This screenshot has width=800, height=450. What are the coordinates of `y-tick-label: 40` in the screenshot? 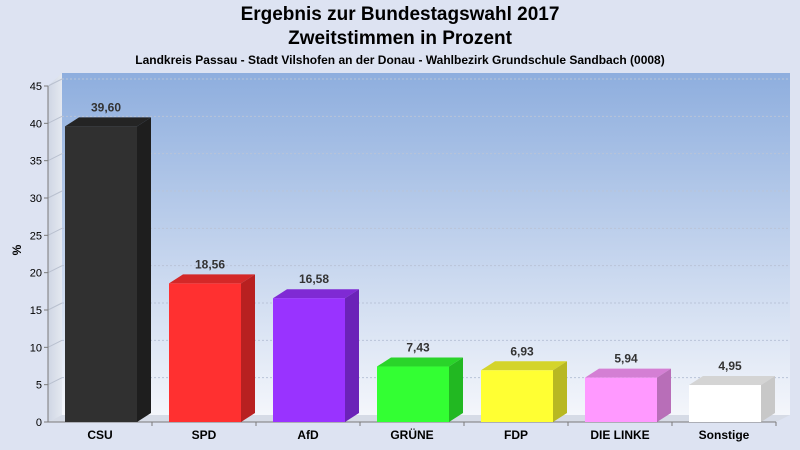 It's located at (36, 124).